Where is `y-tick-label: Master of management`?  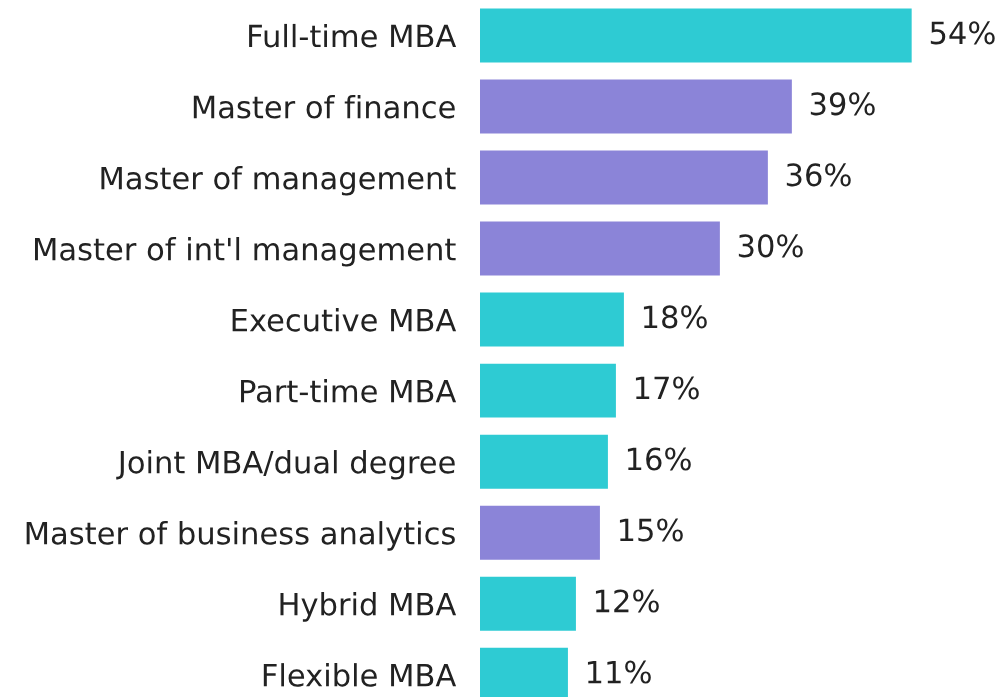
y-tick-label: Master of management is located at coordinates (278, 180).